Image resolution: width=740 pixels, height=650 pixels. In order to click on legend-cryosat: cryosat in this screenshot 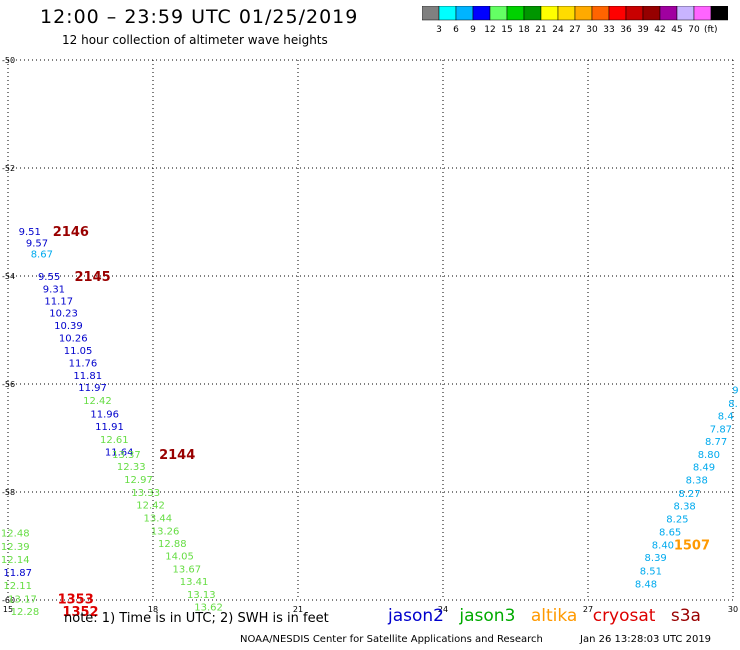, I will do `click(624, 616)`.